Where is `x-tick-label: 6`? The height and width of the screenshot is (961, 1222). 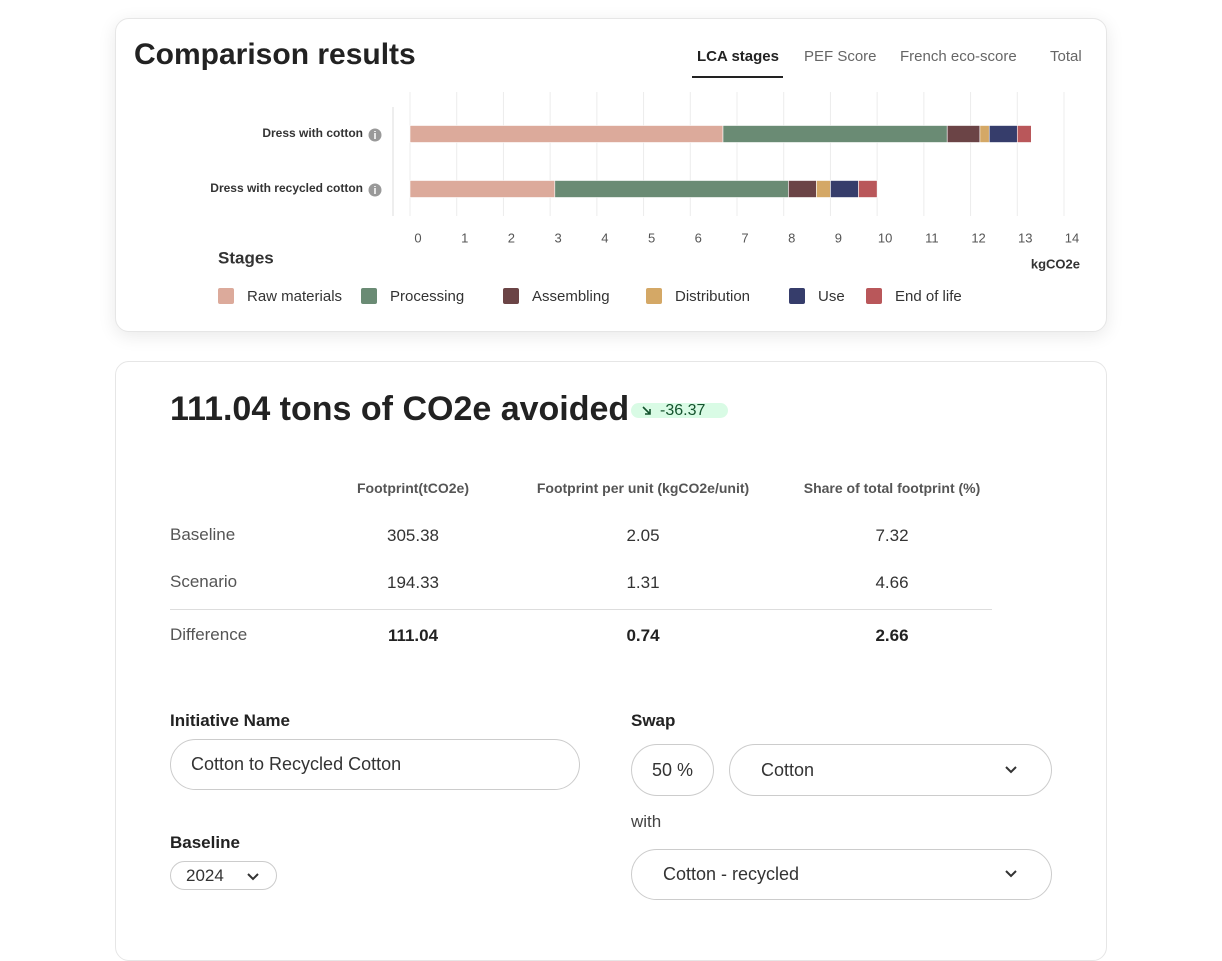 x-tick-label: 6 is located at coordinates (698, 237).